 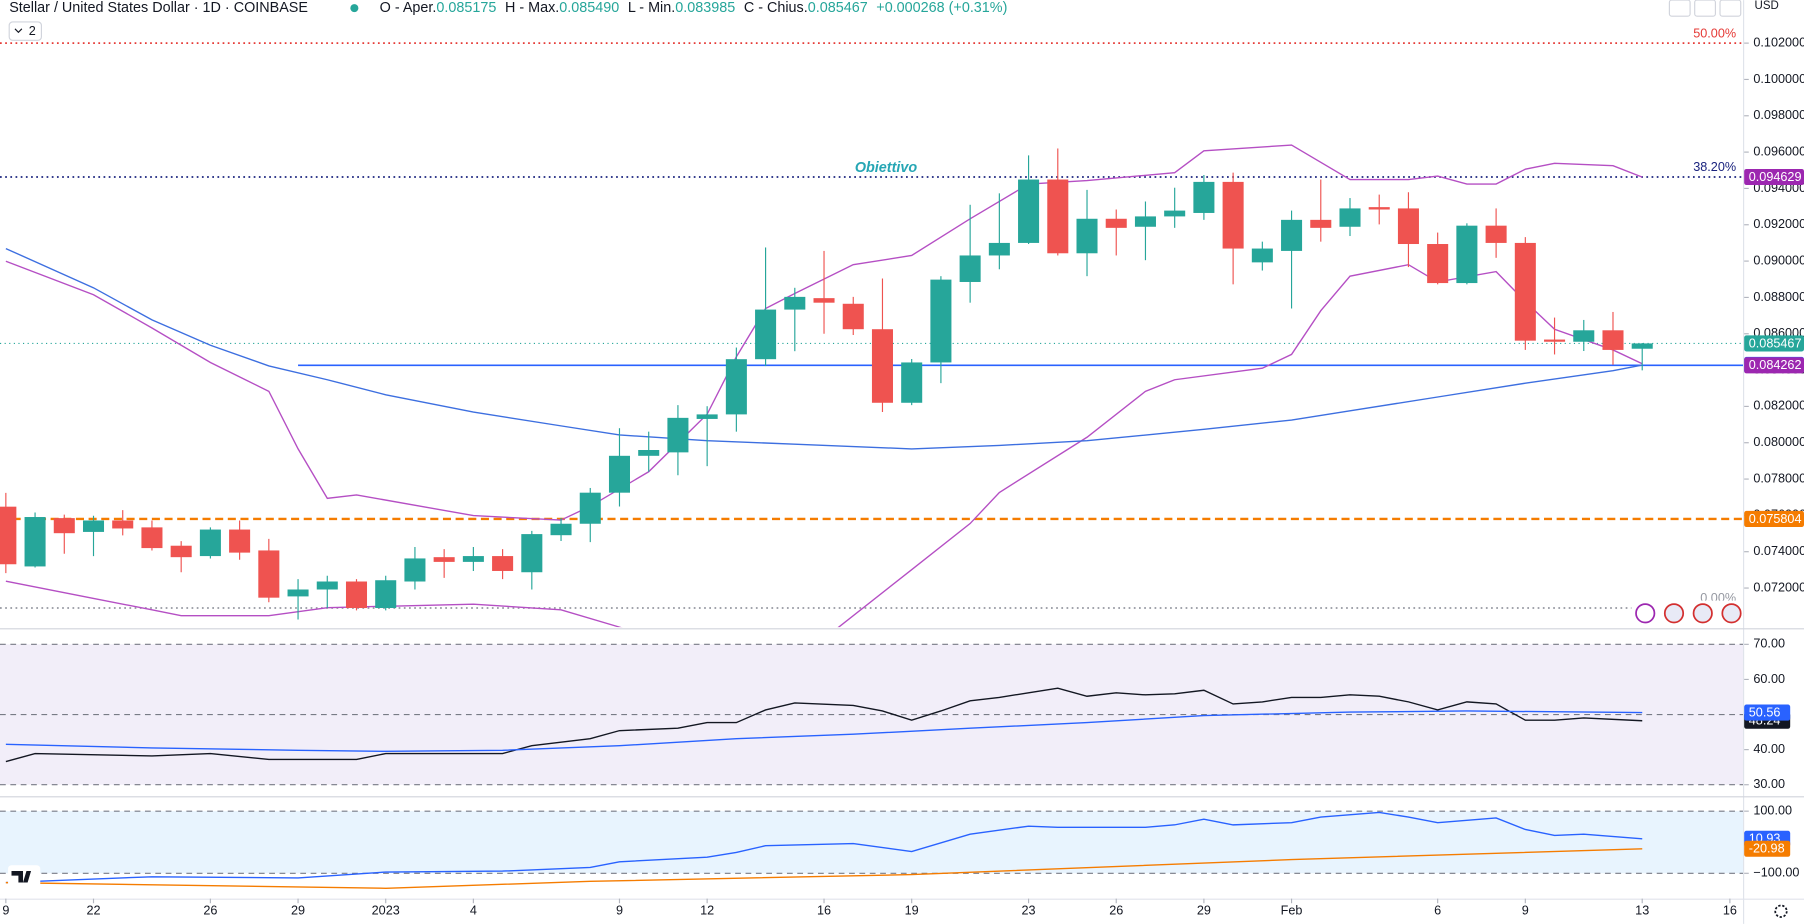 What do you see at coordinates (532, 8) in the screenshot?
I see `ohlc-key: H - Max.` at bounding box center [532, 8].